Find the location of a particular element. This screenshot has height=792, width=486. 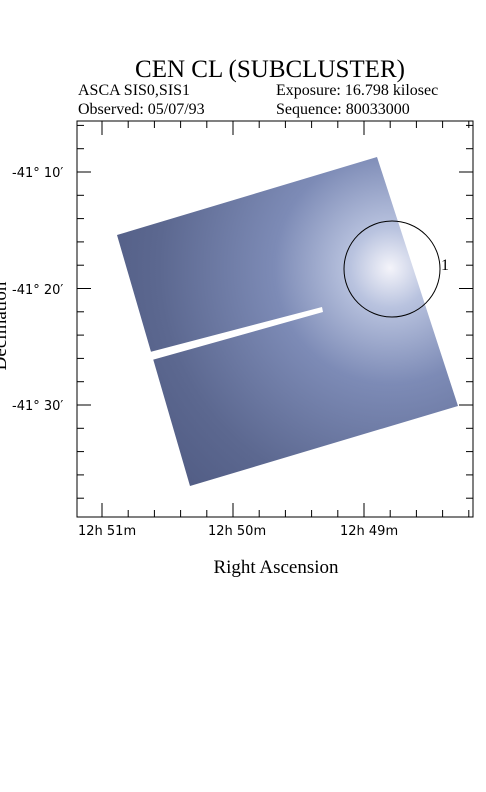

region-label: 1 is located at coordinates (445, 265).